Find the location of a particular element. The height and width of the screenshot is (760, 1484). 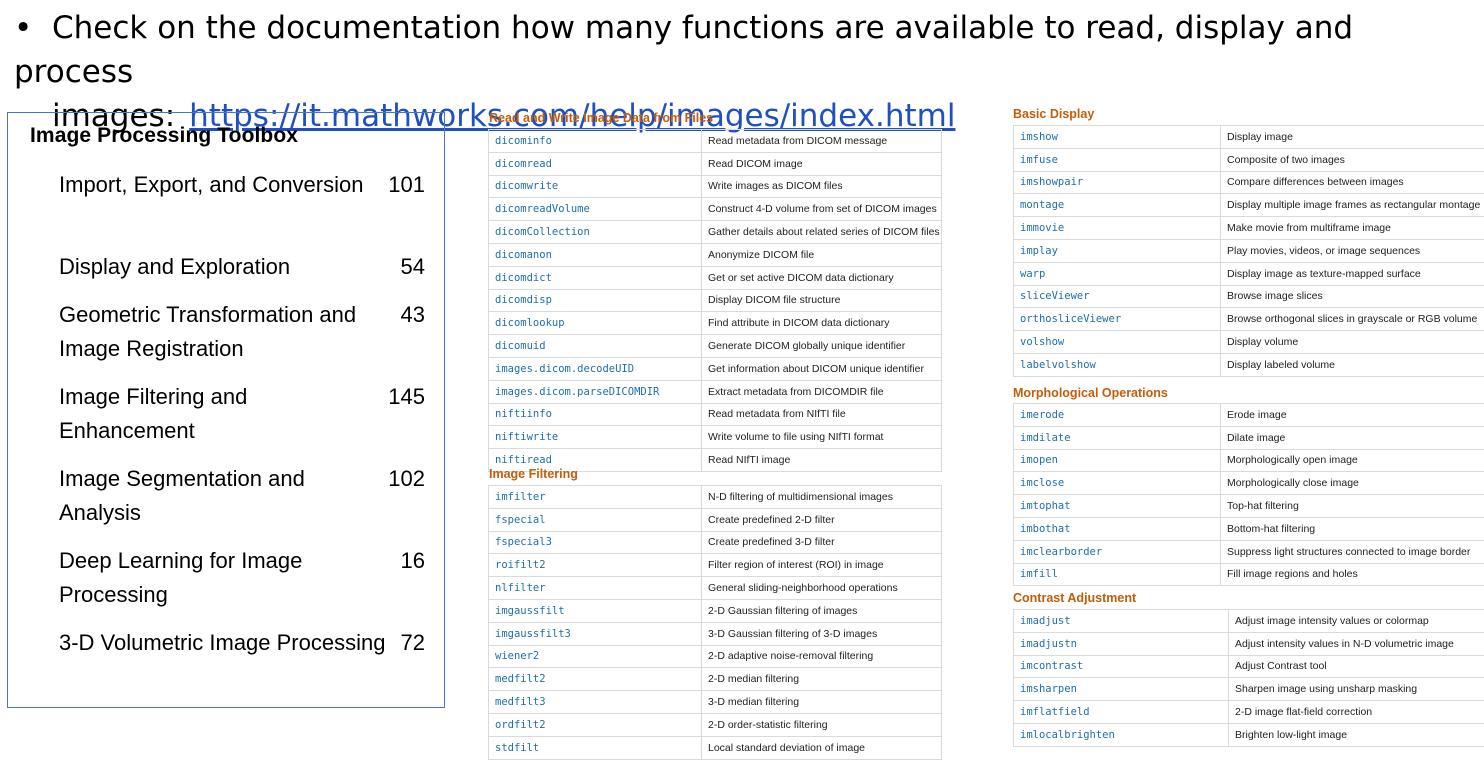

function-description: Top-hat filtering is located at coordinates (1352, 506).